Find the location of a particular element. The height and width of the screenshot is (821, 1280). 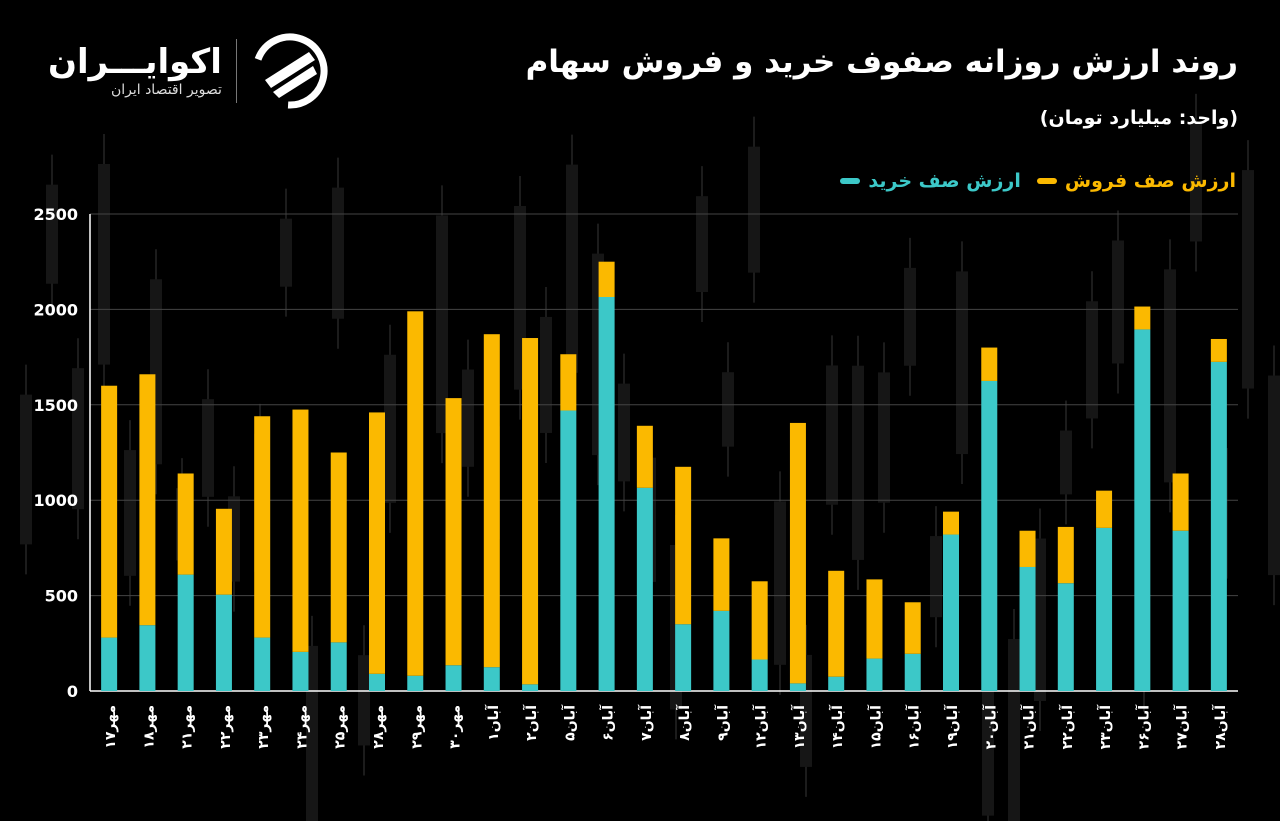

x-tick-label: ۲آبان is located at coordinates (531, 722).